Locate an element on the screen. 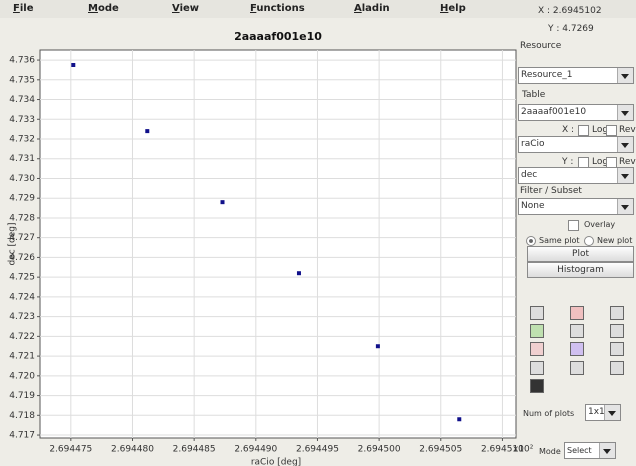 This screenshot has width=636, height=466. y-tick-label: 4.723 is located at coordinates (22, 317).